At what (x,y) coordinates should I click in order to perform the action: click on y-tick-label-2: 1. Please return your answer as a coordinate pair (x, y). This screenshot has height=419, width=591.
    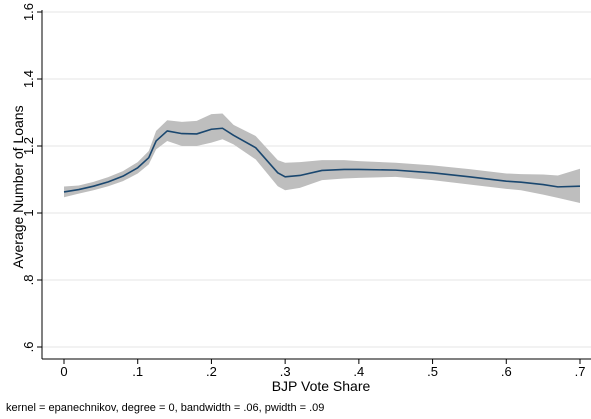
    Looking at the image, I should click on (28, 212).